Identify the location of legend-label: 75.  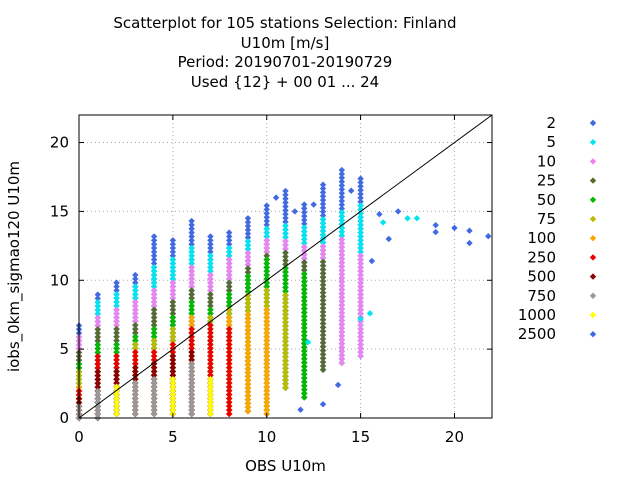
(546, 219).